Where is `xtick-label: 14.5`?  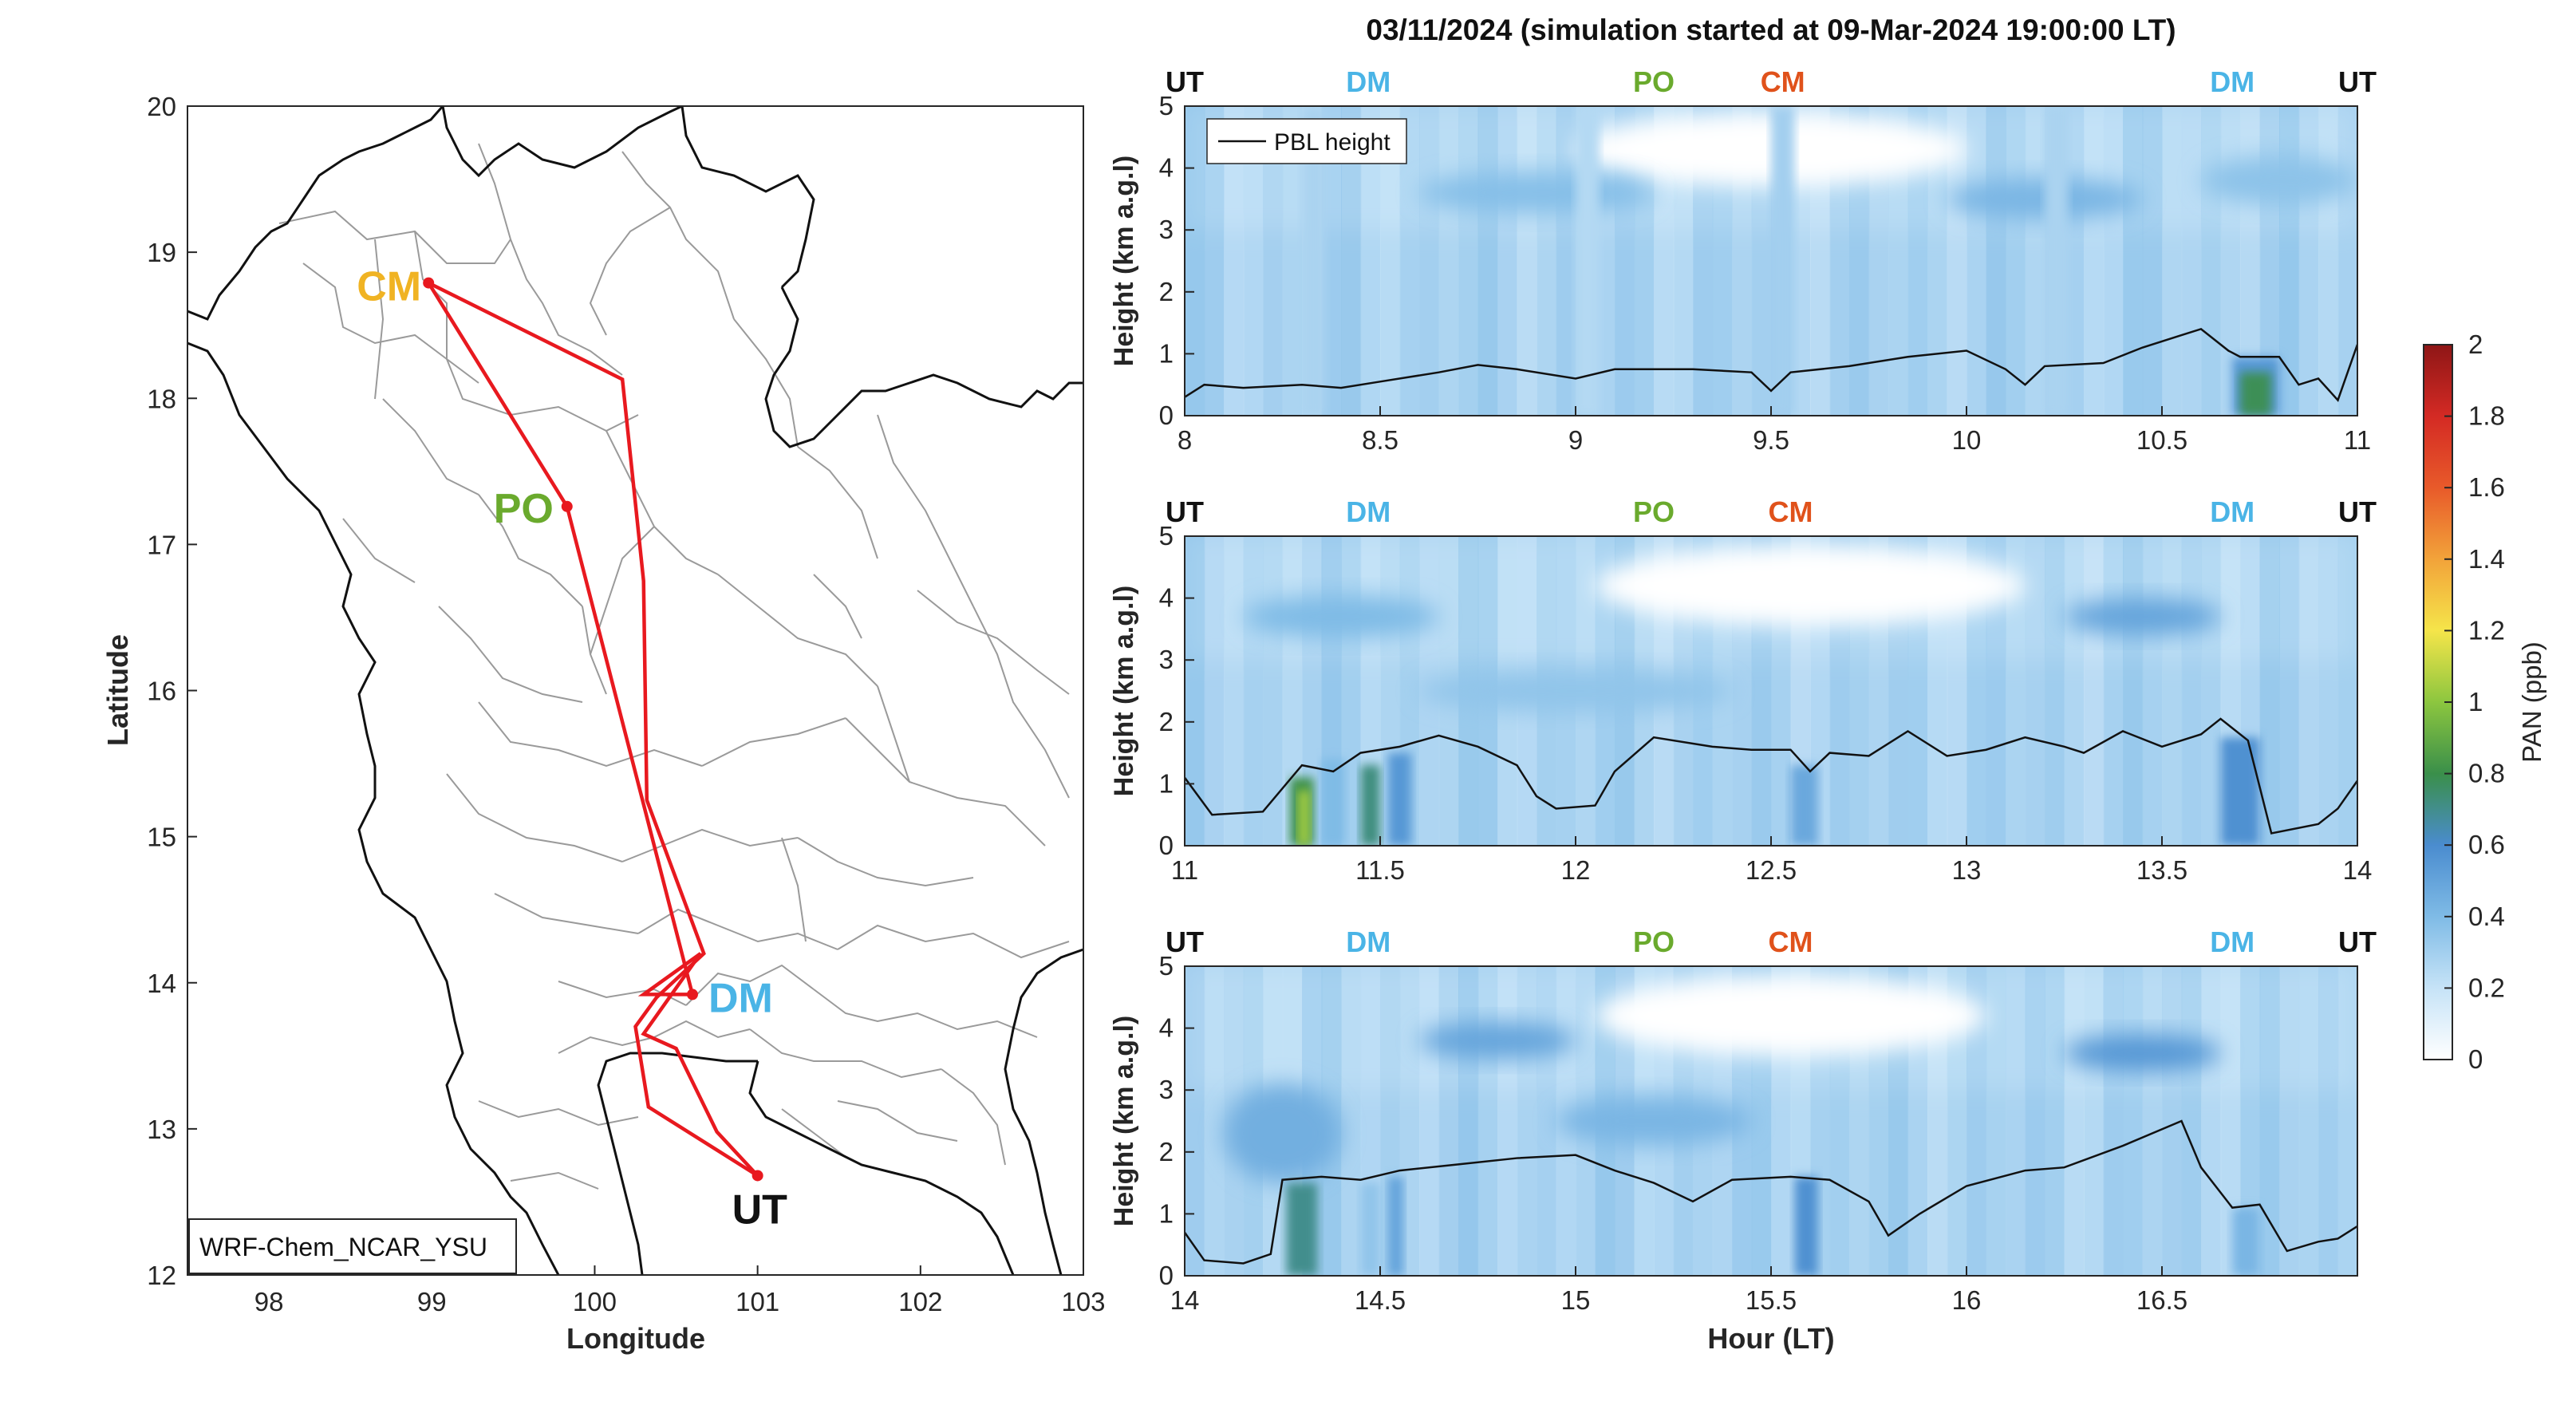 xtick-label: 14.5 is located at coordinates (1381, 1300).